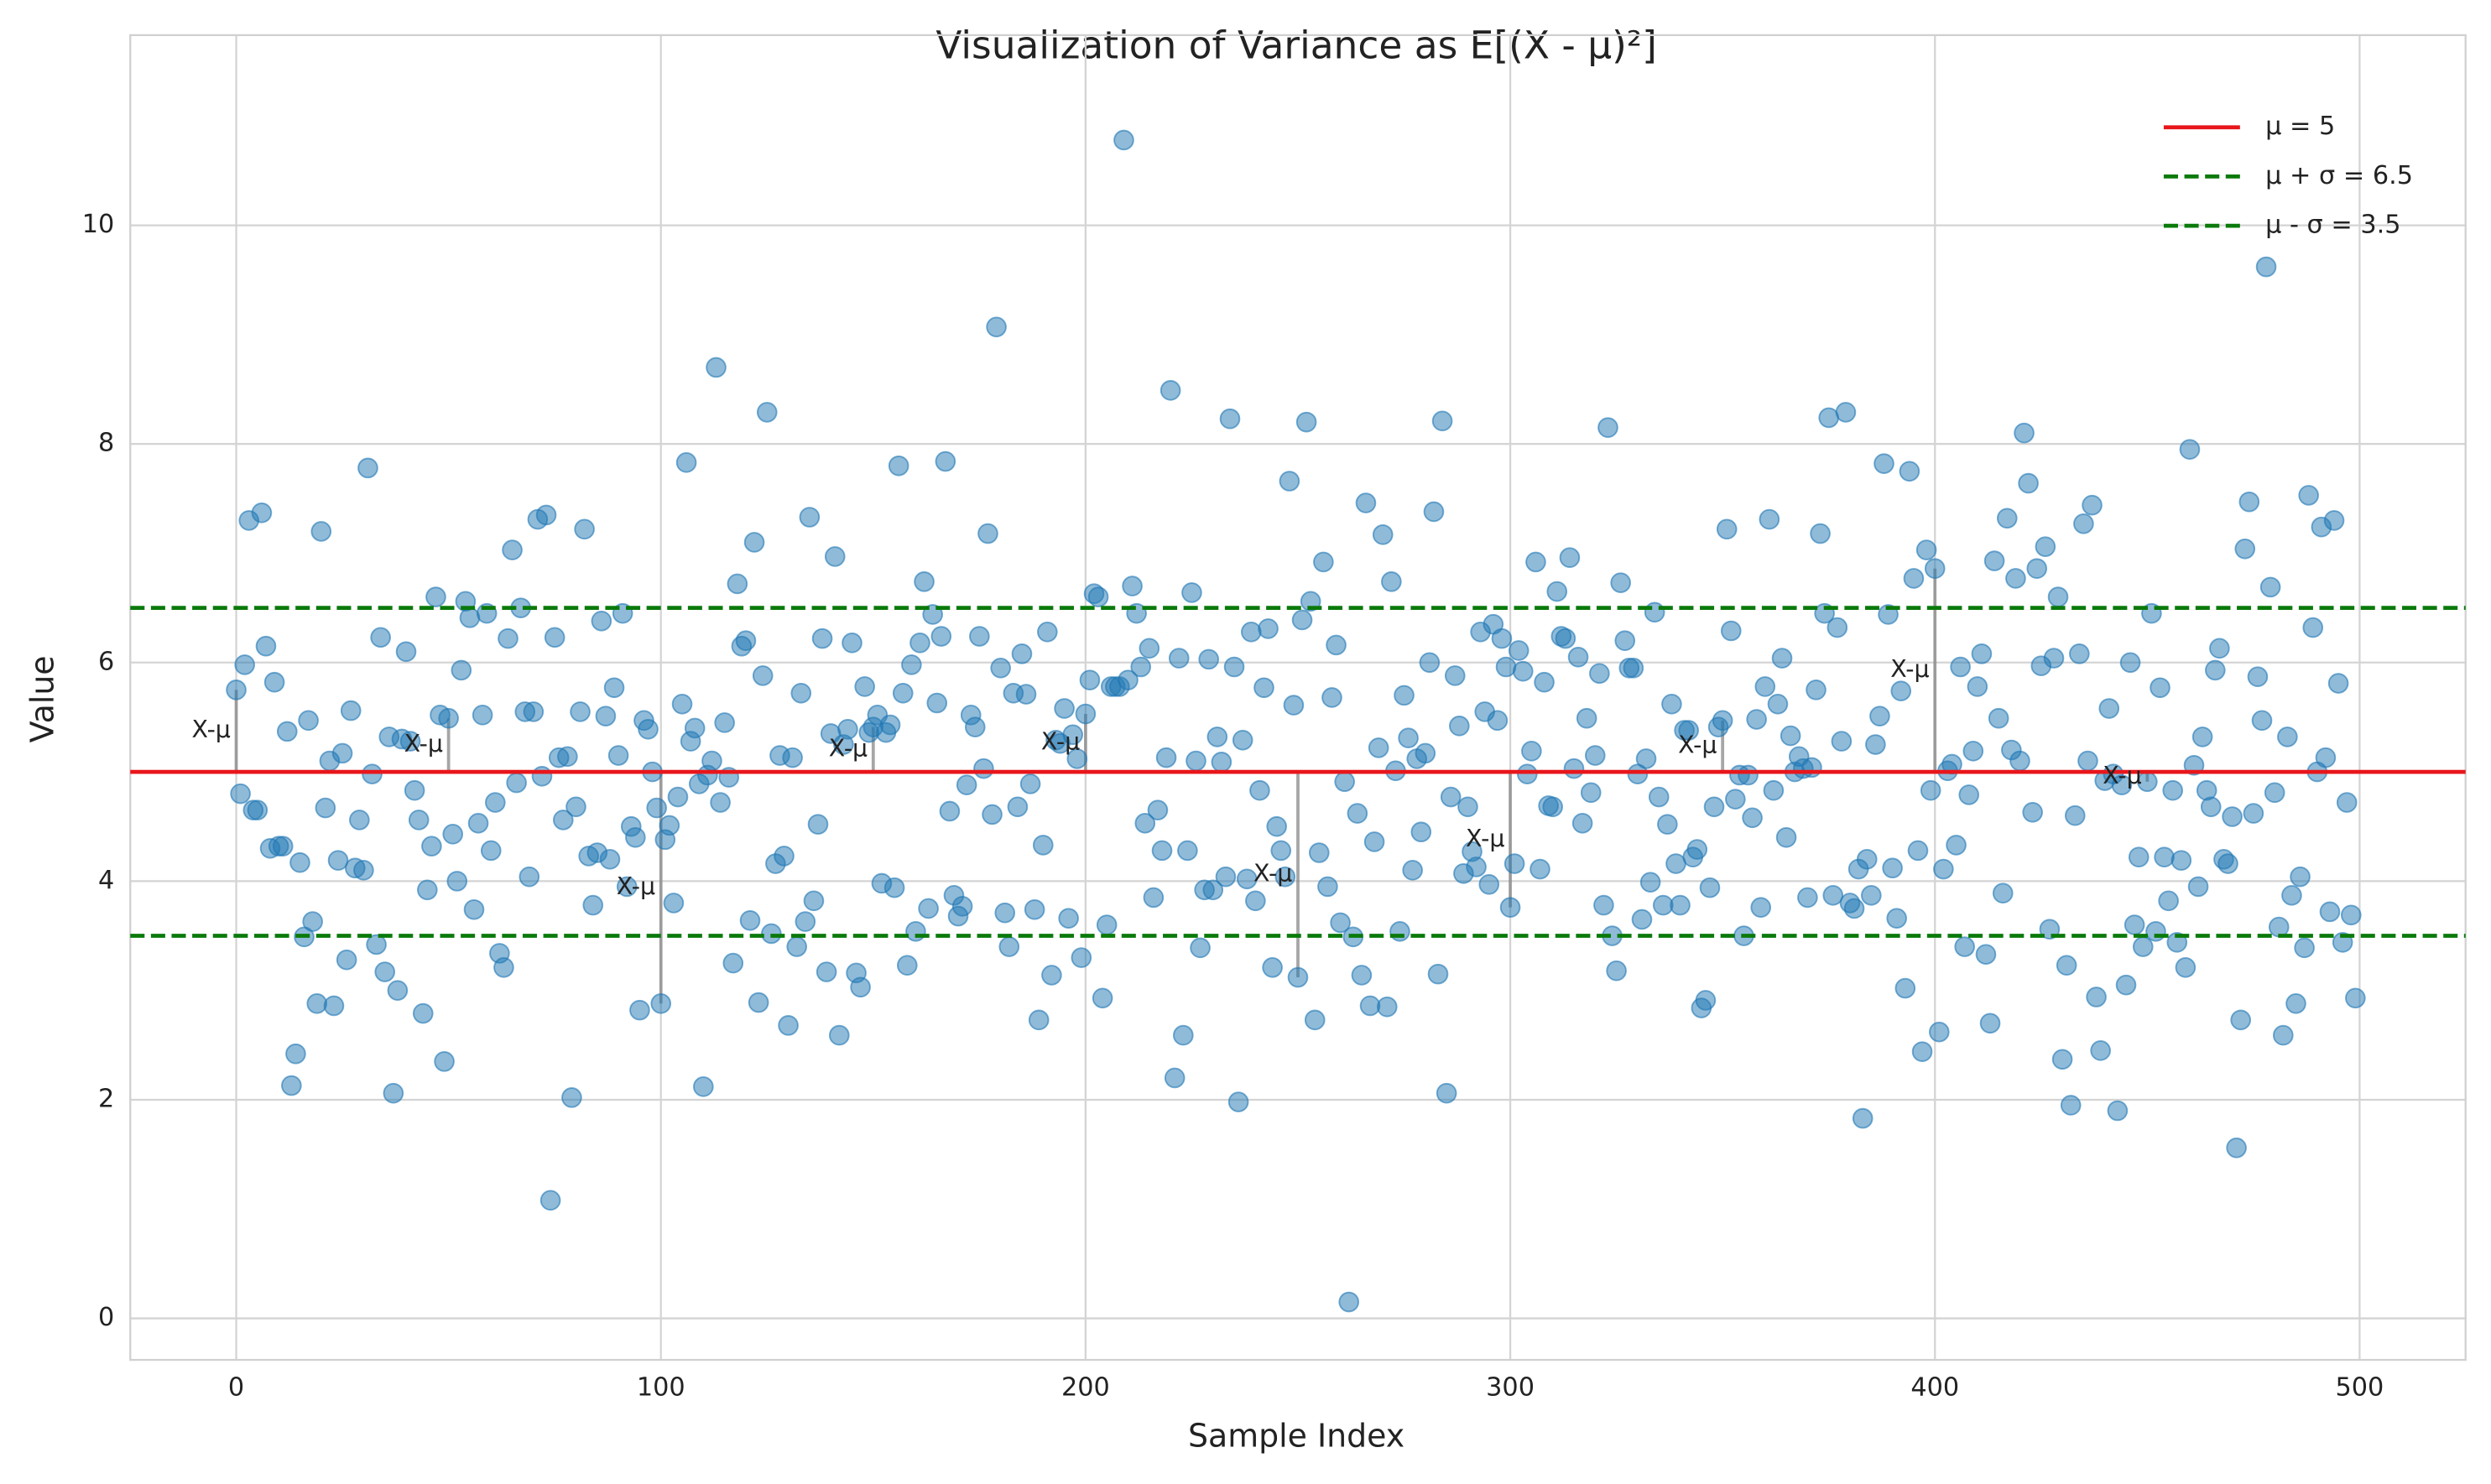 The image size is (2491, 1484). Describe the element at coordinates (106, 880) in the screenshot. I see `y-tick-label: 4` at that location.